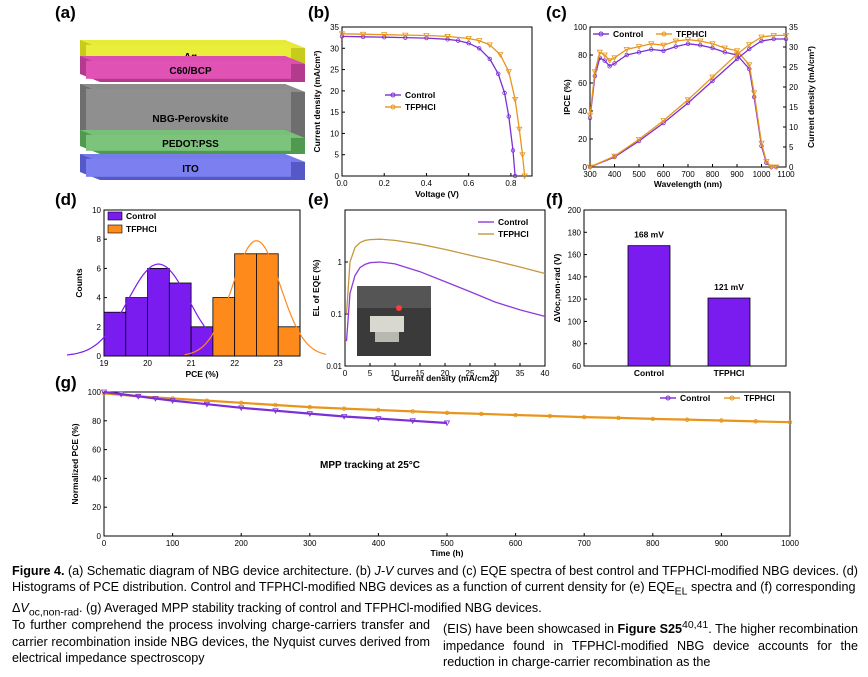 The width and height of the screenshot is (868, 677). Describe the element at coordinates (469, 183) in the screenshot. I see `x-tick-label-b: 0.6` at that location.